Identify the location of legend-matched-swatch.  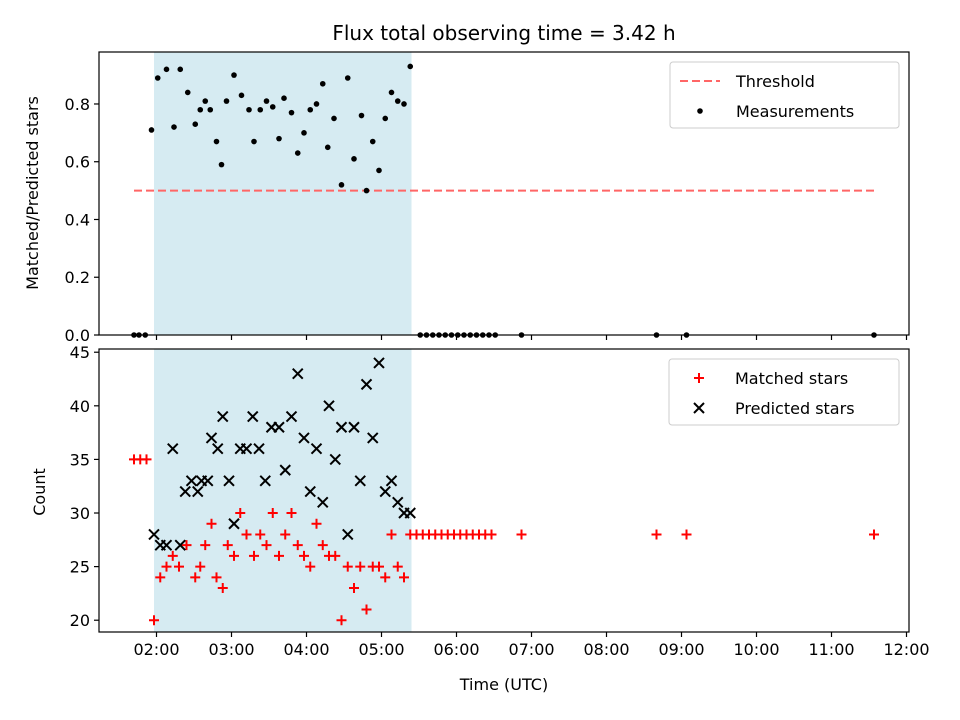
(699, 378).